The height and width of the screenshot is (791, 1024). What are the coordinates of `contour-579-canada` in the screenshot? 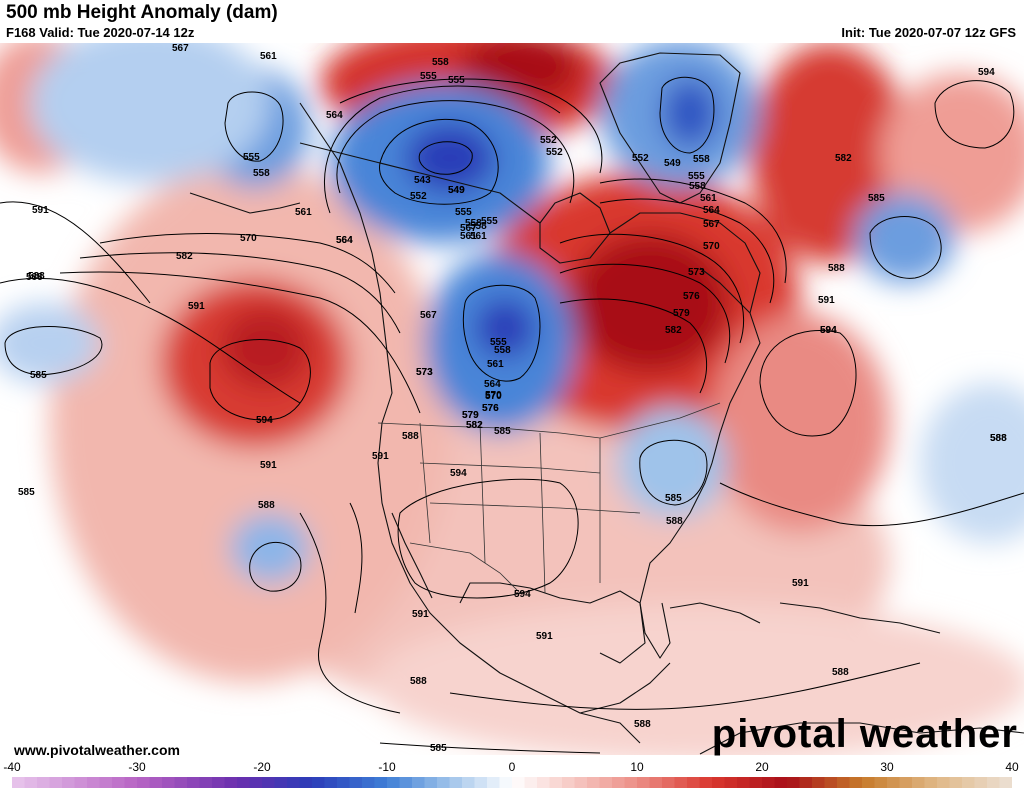 It's located at (645, 313).